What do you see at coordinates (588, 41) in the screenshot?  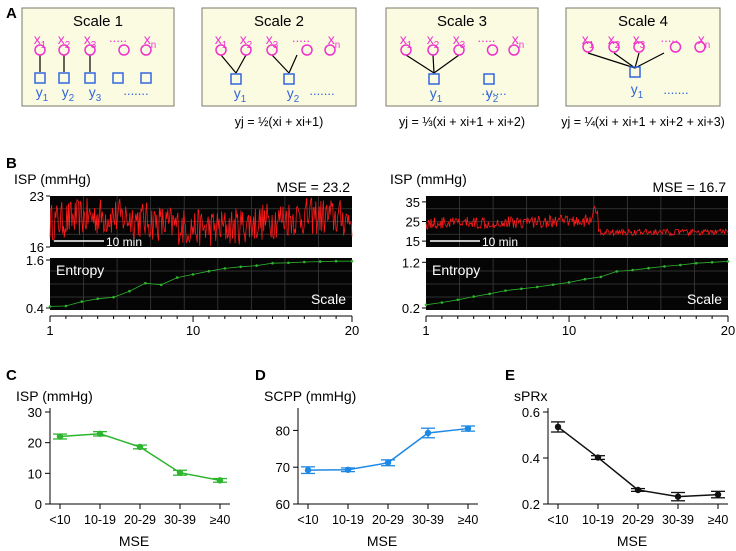 I see `x-label: x1` at bounding box center [588, 41].